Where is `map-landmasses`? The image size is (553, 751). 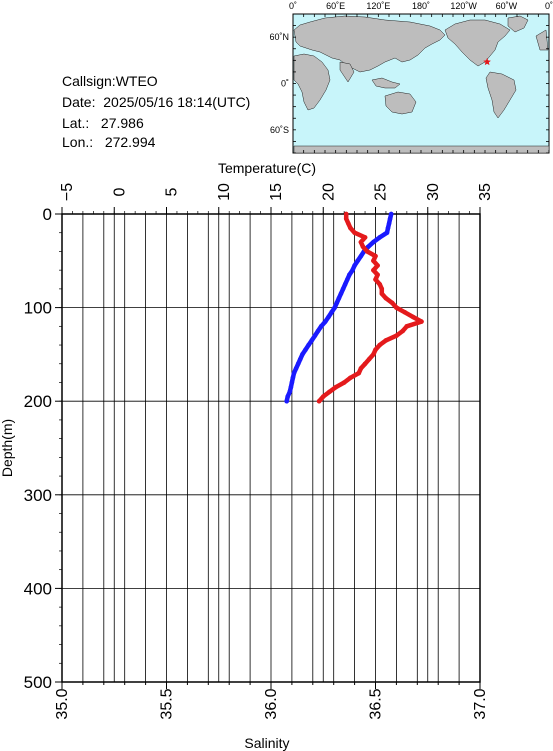
map-landmasses is located at coordinates (421, 84).